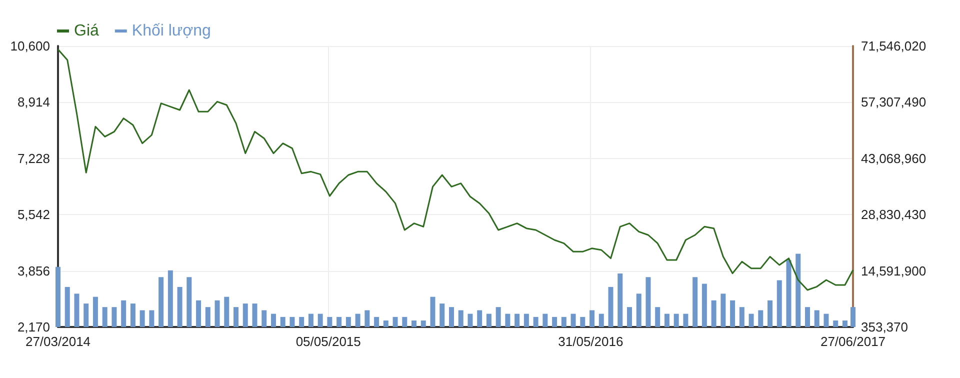 This screenshot has width=960, height=378. What do you see at coordinates (86, 31) in the screenshot?
I see `legend-label: Giá` at bounding box center [86, 31].